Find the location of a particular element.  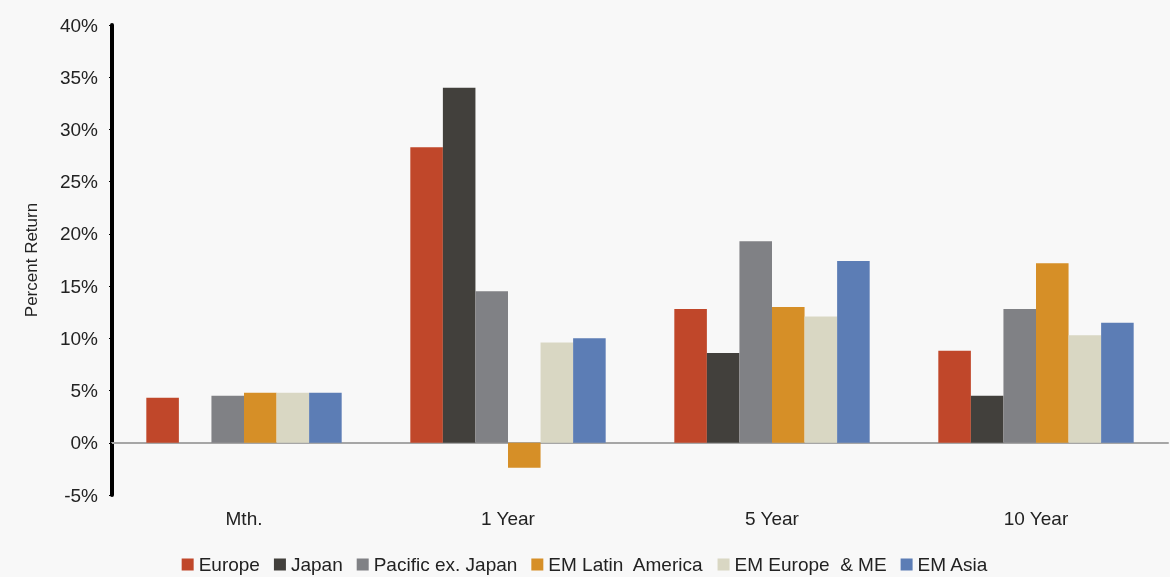

y-tick-label: 40% is located at coordinates (79, 25).